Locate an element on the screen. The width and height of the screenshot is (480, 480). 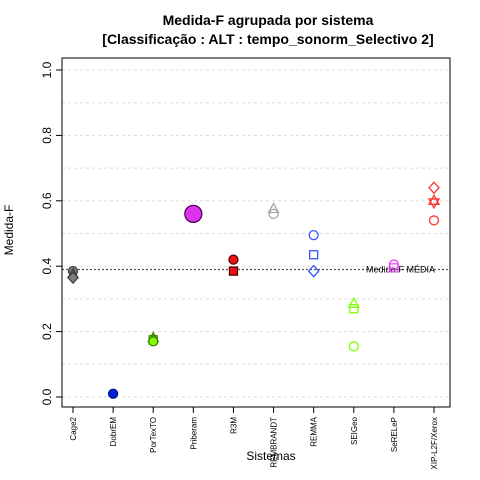
y-tick-label: 0.8 is located at coordinates (47, 135).